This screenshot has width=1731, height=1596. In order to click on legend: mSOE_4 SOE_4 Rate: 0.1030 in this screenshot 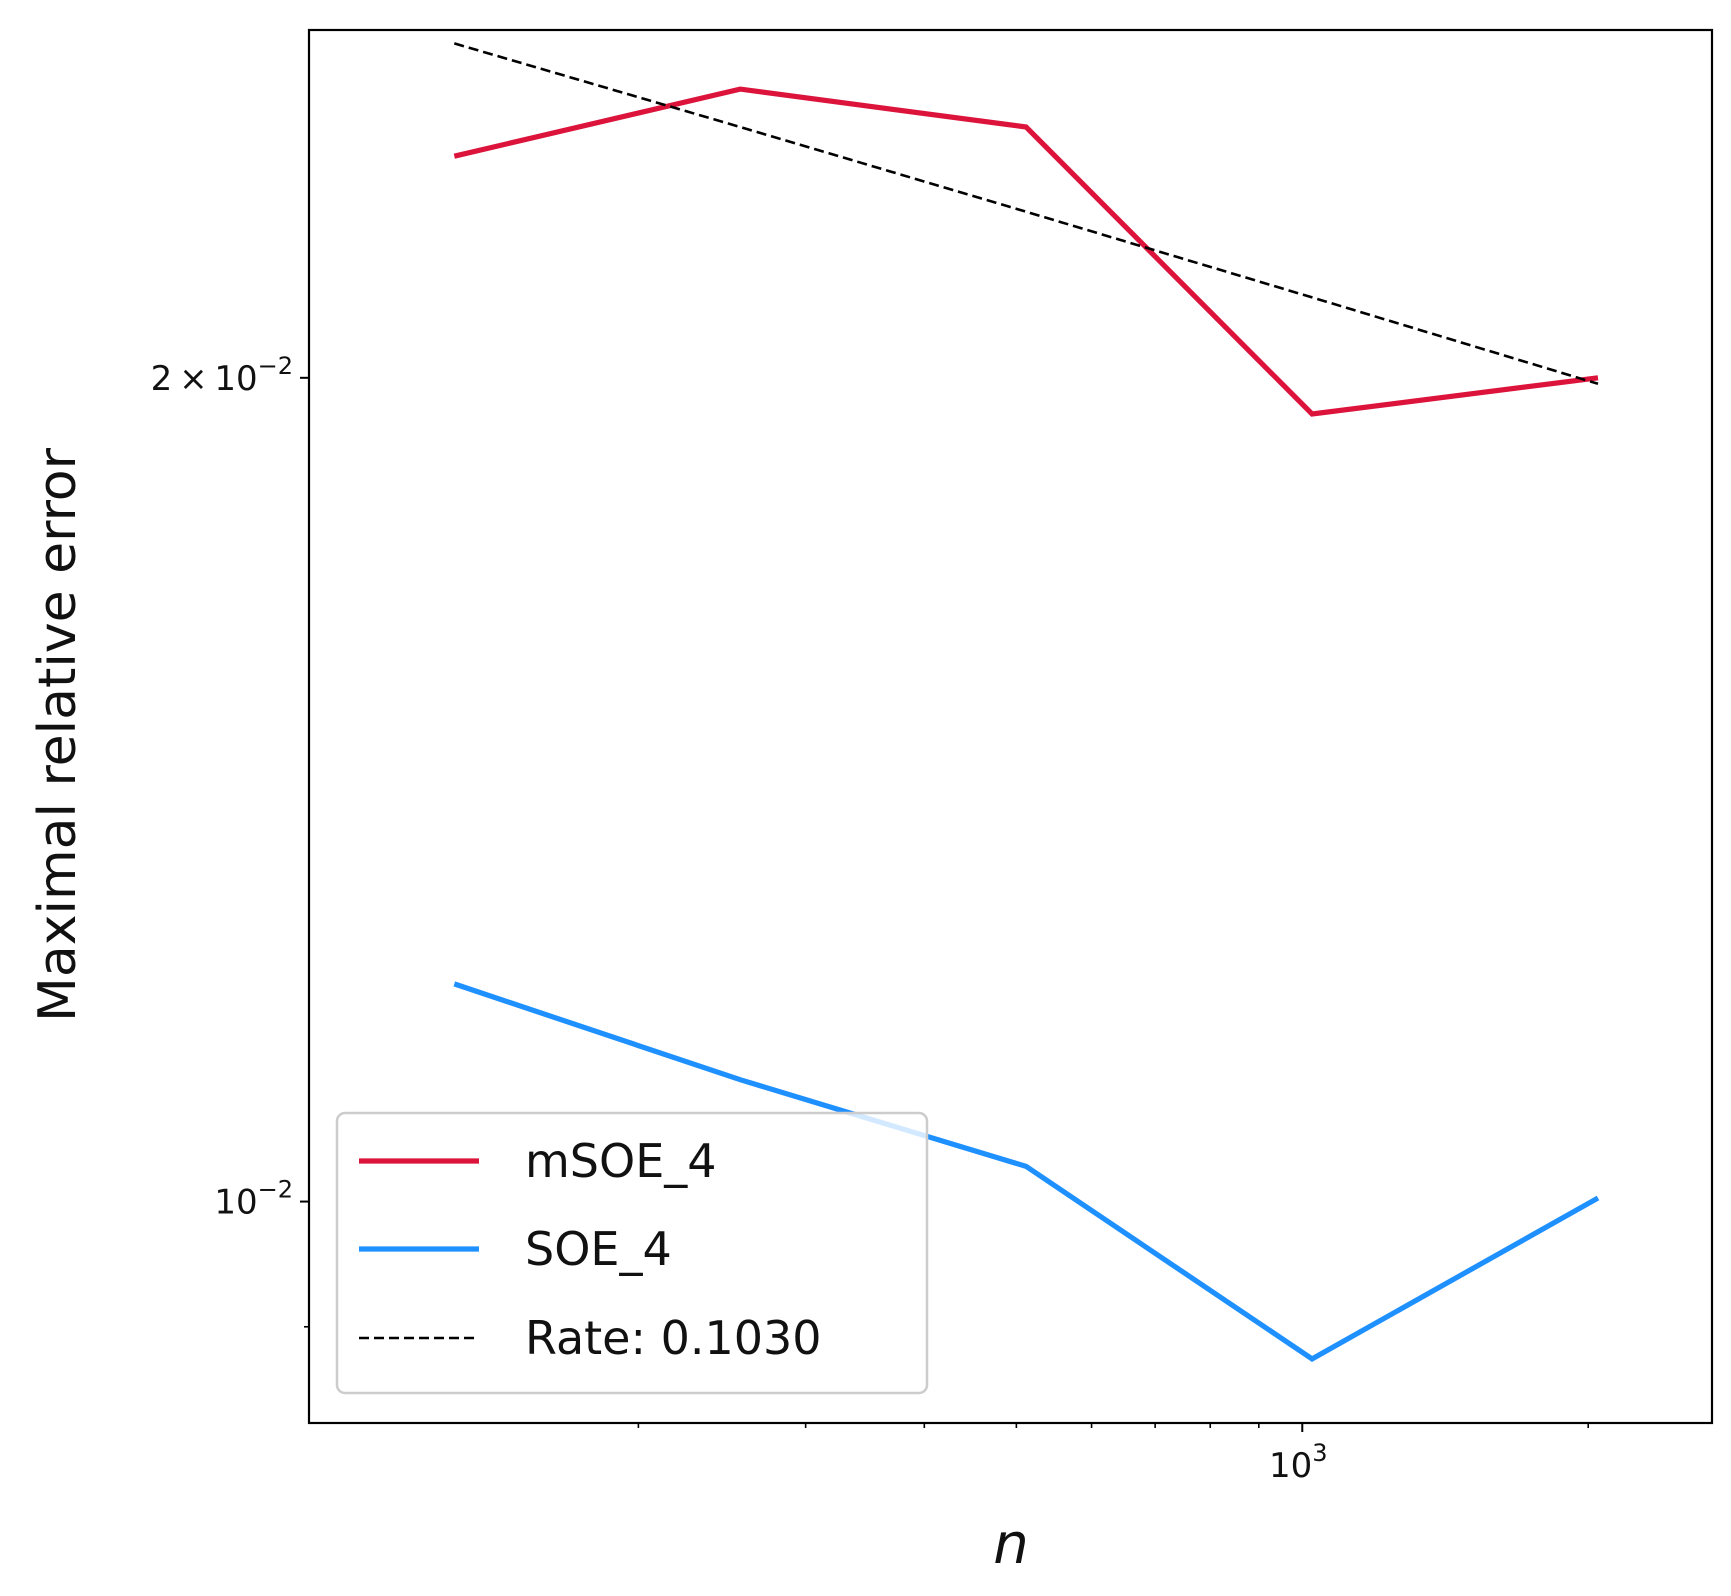, I will do `click(632, 1253)`.